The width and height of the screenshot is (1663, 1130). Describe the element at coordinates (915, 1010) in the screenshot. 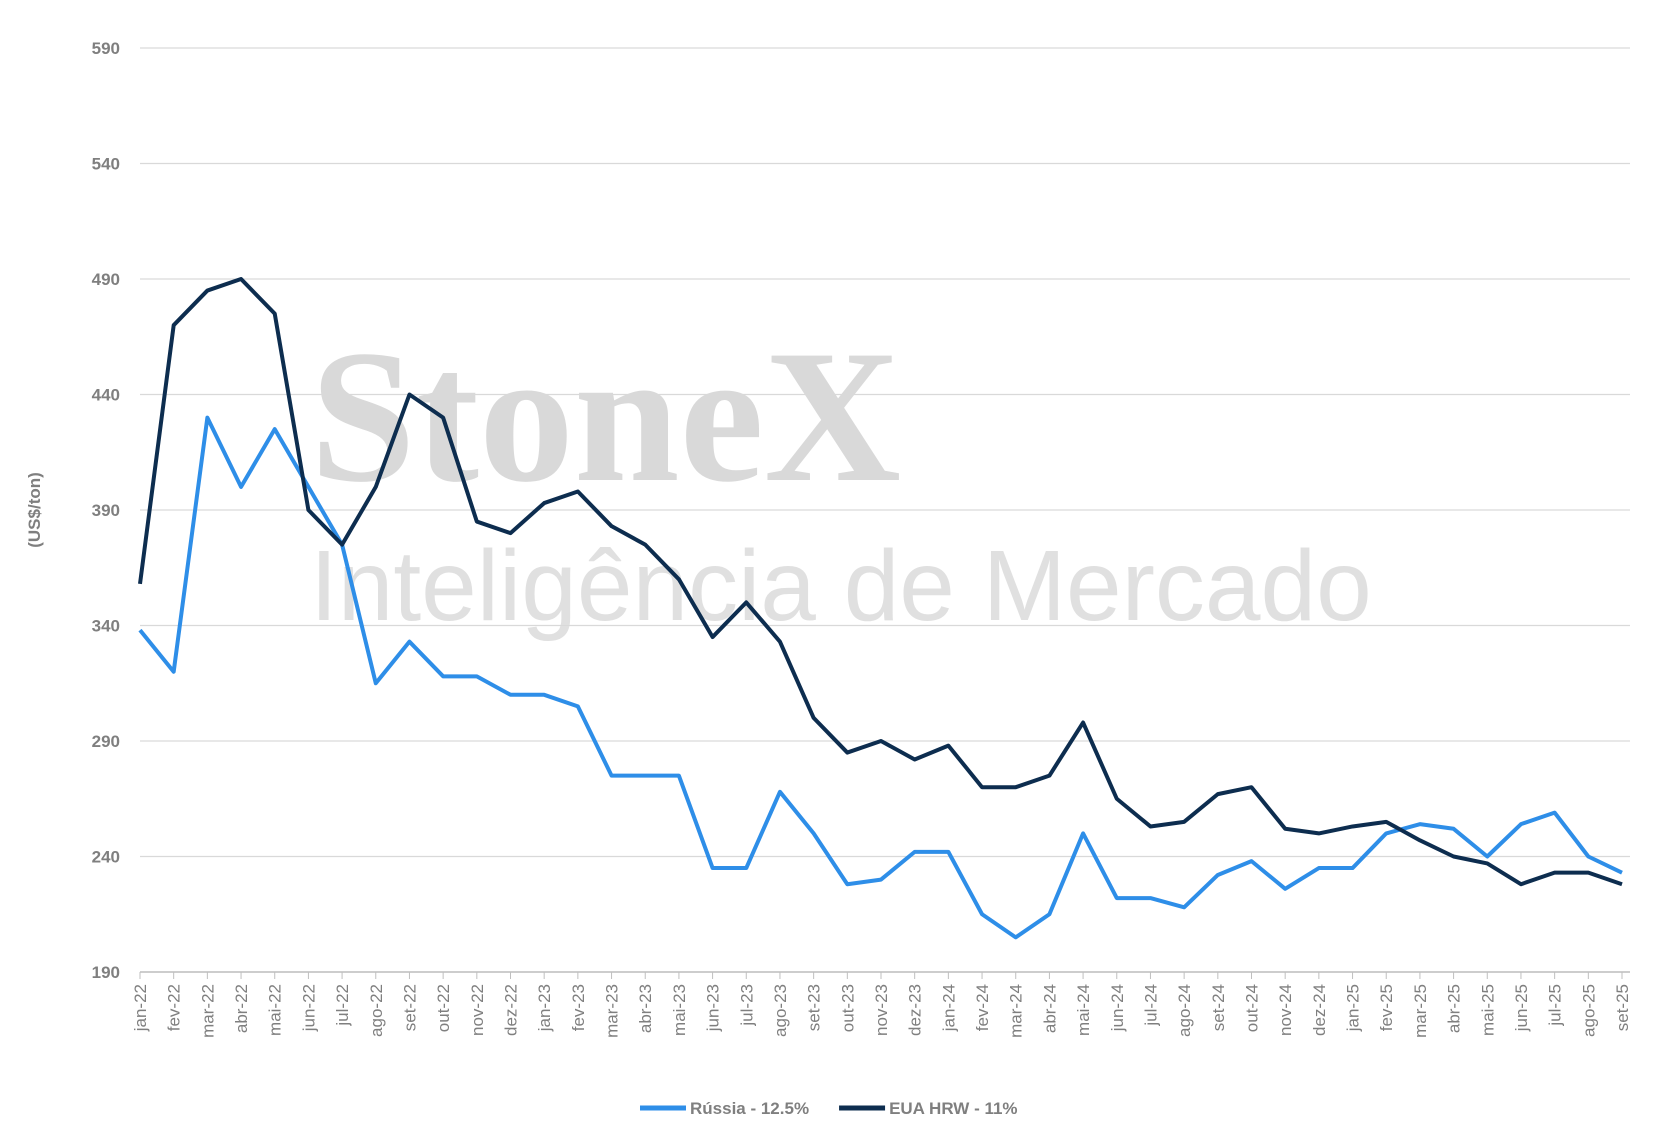

I see `x-tick-label: dez-23` at that location.